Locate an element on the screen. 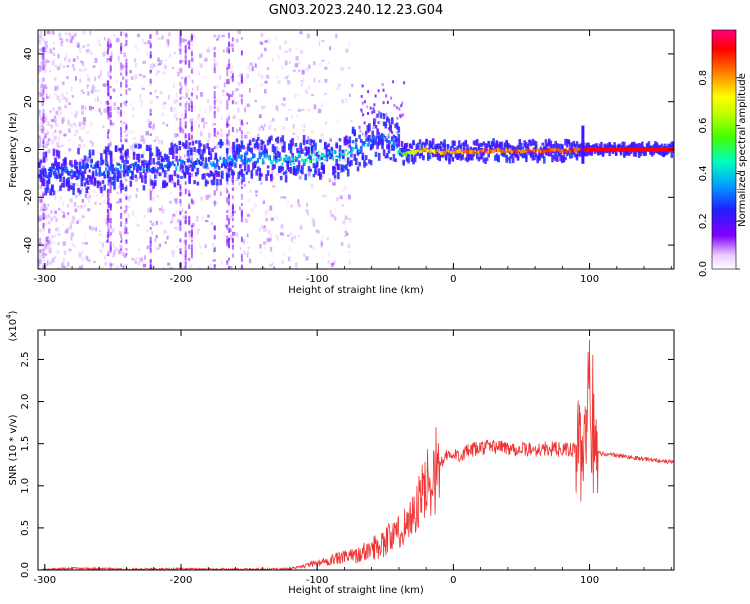 The height and width of the screenshot is (604, 750). snr-xtick-label: 0 is located at coordinates (453, 580).